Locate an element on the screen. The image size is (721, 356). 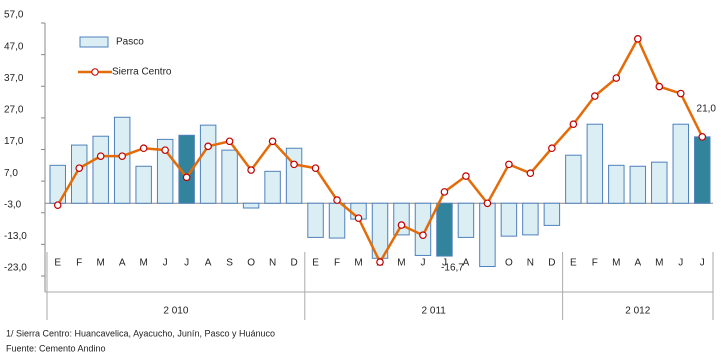
y-tick-label: -23,0 is located at coordinates (15, 268).